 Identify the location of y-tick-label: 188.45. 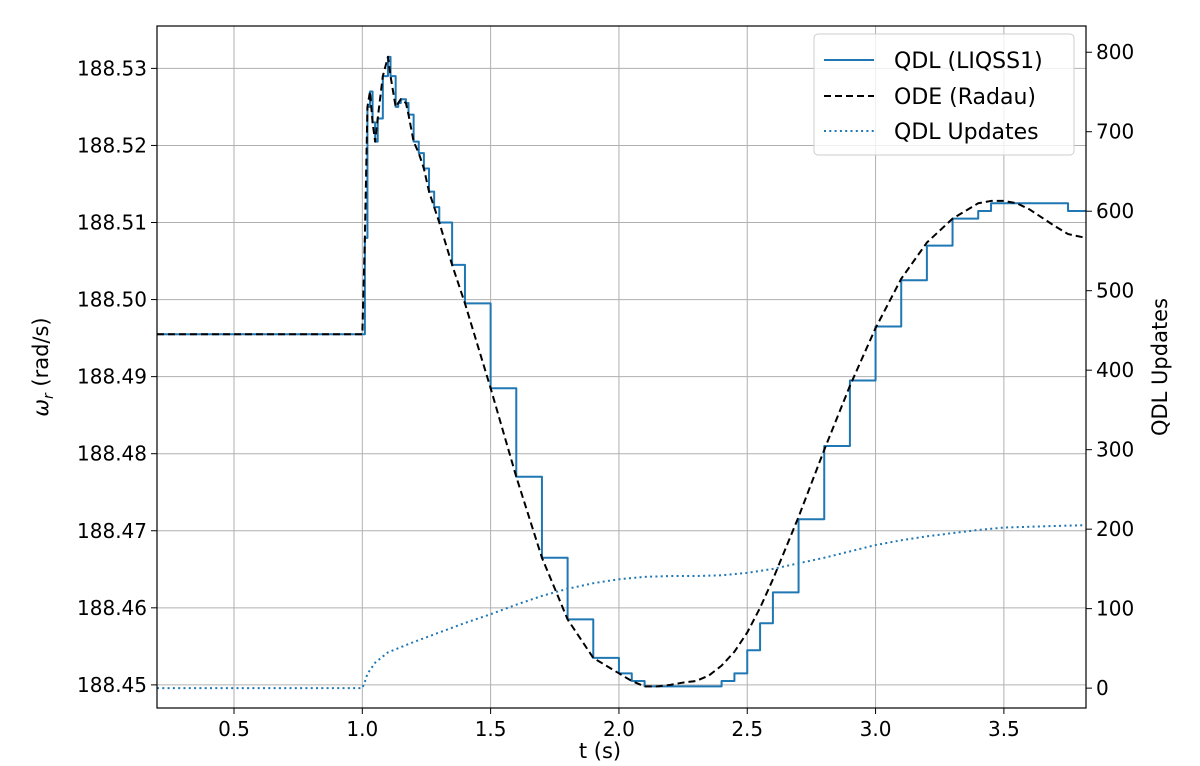
(112, 685).